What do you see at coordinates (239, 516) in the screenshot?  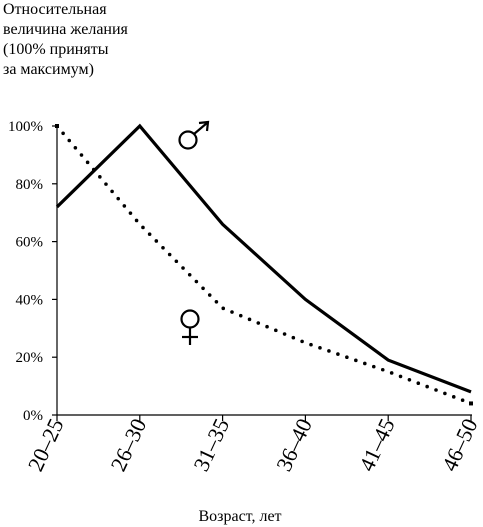 I see `x-axis-label: Возраст, лет` at bounding box center [239, 516].